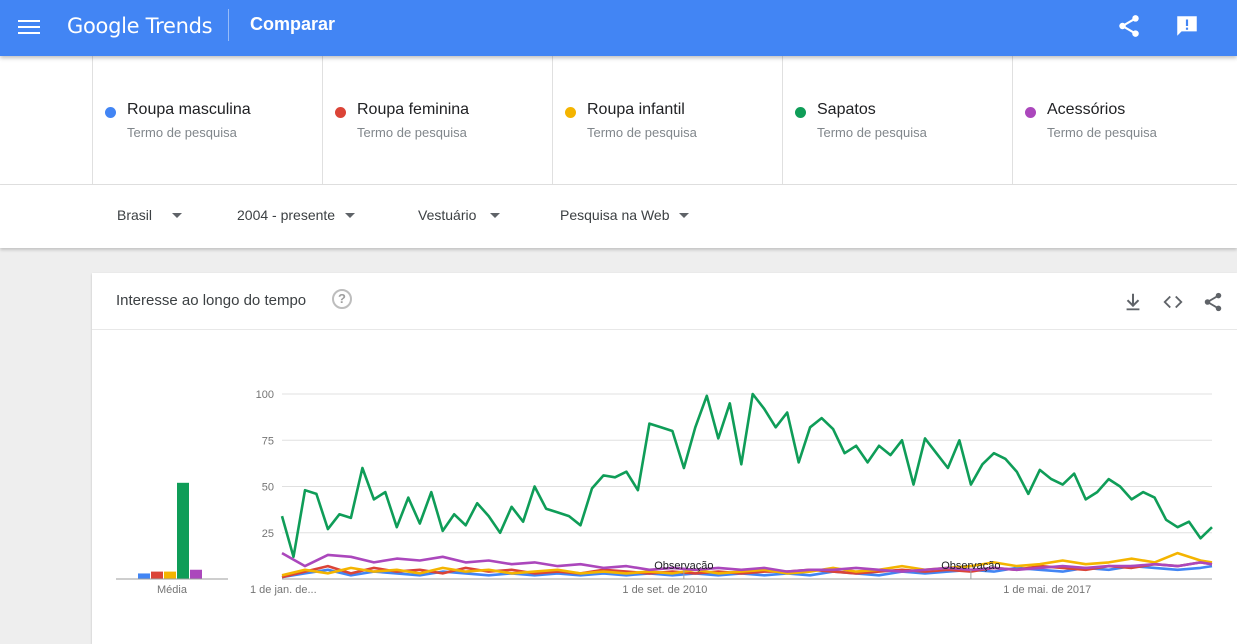 This screenshot has height=644, width=1237. I want to click on region-value: Brasil, so click(135, 215).